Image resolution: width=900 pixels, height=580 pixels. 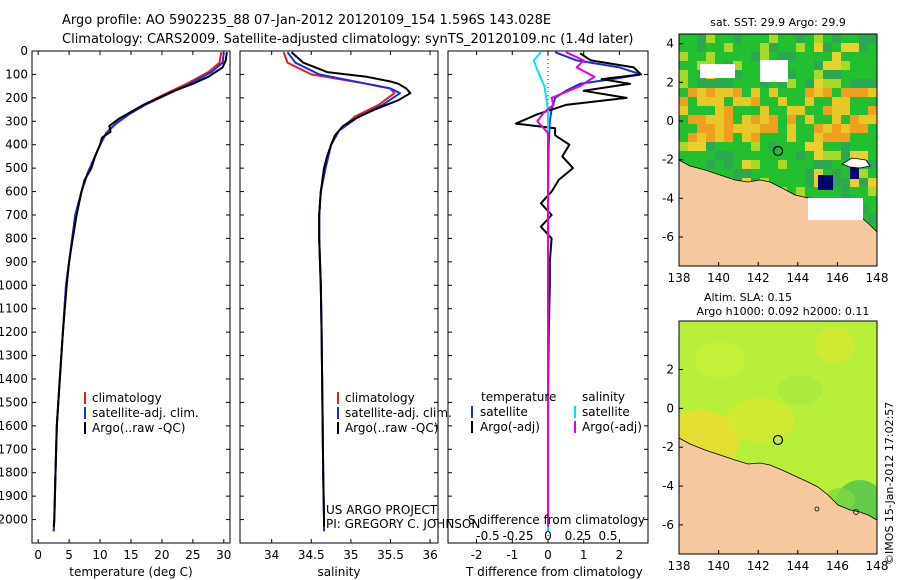 I want to click on lon-tick-label: 142, so click(x=758, y=278).